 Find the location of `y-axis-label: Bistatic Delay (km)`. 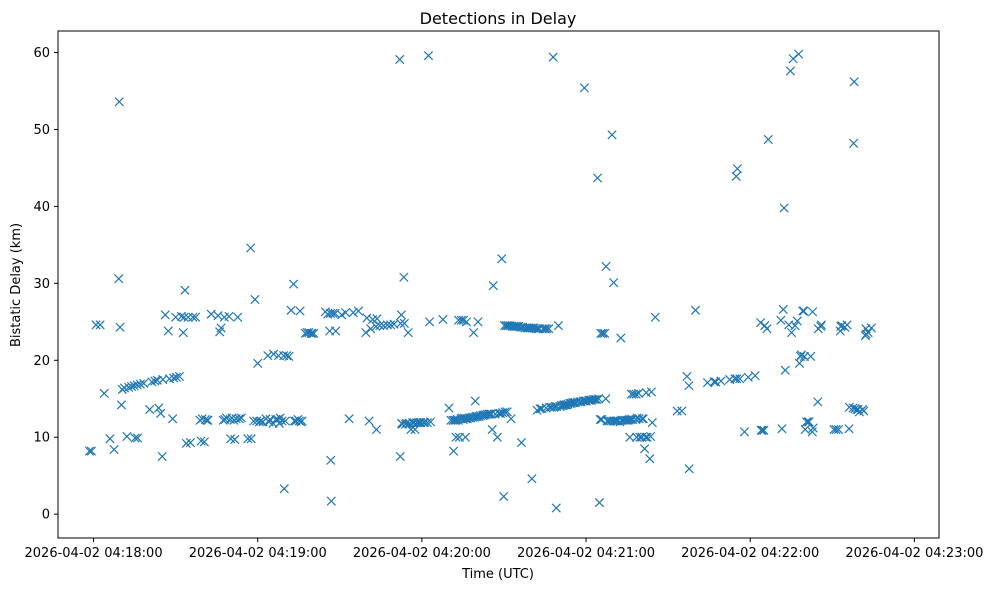

y-axis-label: Bistatic Delay (km) is located at coordinates (16, 285).